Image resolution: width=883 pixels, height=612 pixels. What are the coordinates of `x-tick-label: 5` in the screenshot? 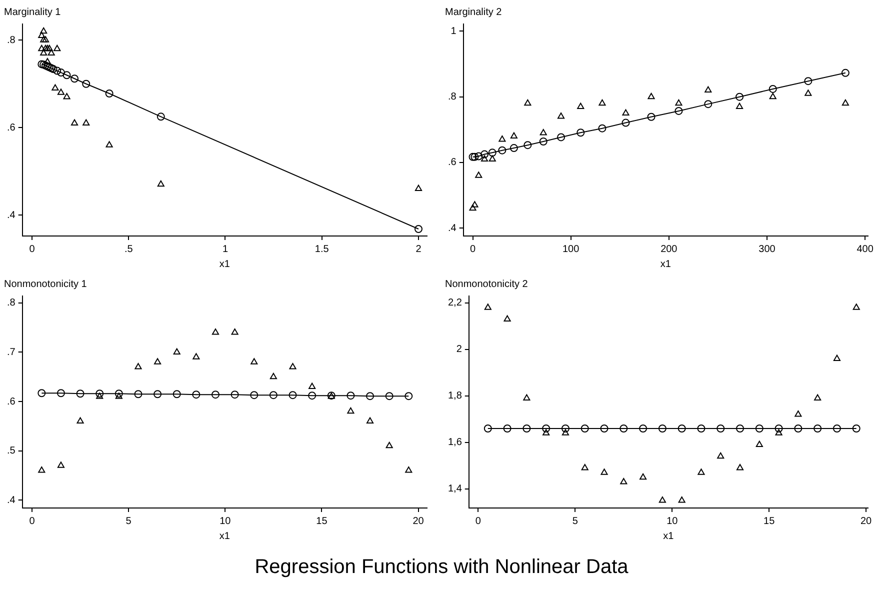 It's located at (129, 521).